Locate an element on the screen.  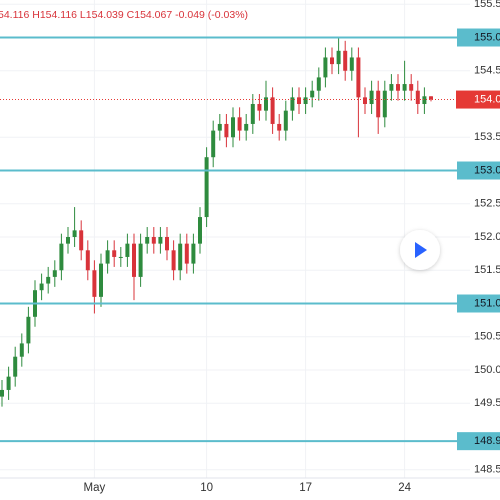
play-button is located at coordinates (420, 250).